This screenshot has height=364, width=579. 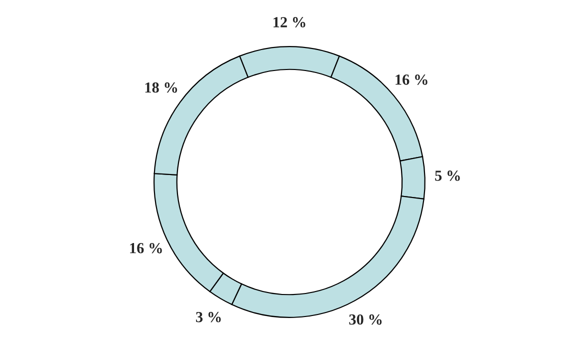 I want to click on data-label: 5 %, so click(x=447, y=175).